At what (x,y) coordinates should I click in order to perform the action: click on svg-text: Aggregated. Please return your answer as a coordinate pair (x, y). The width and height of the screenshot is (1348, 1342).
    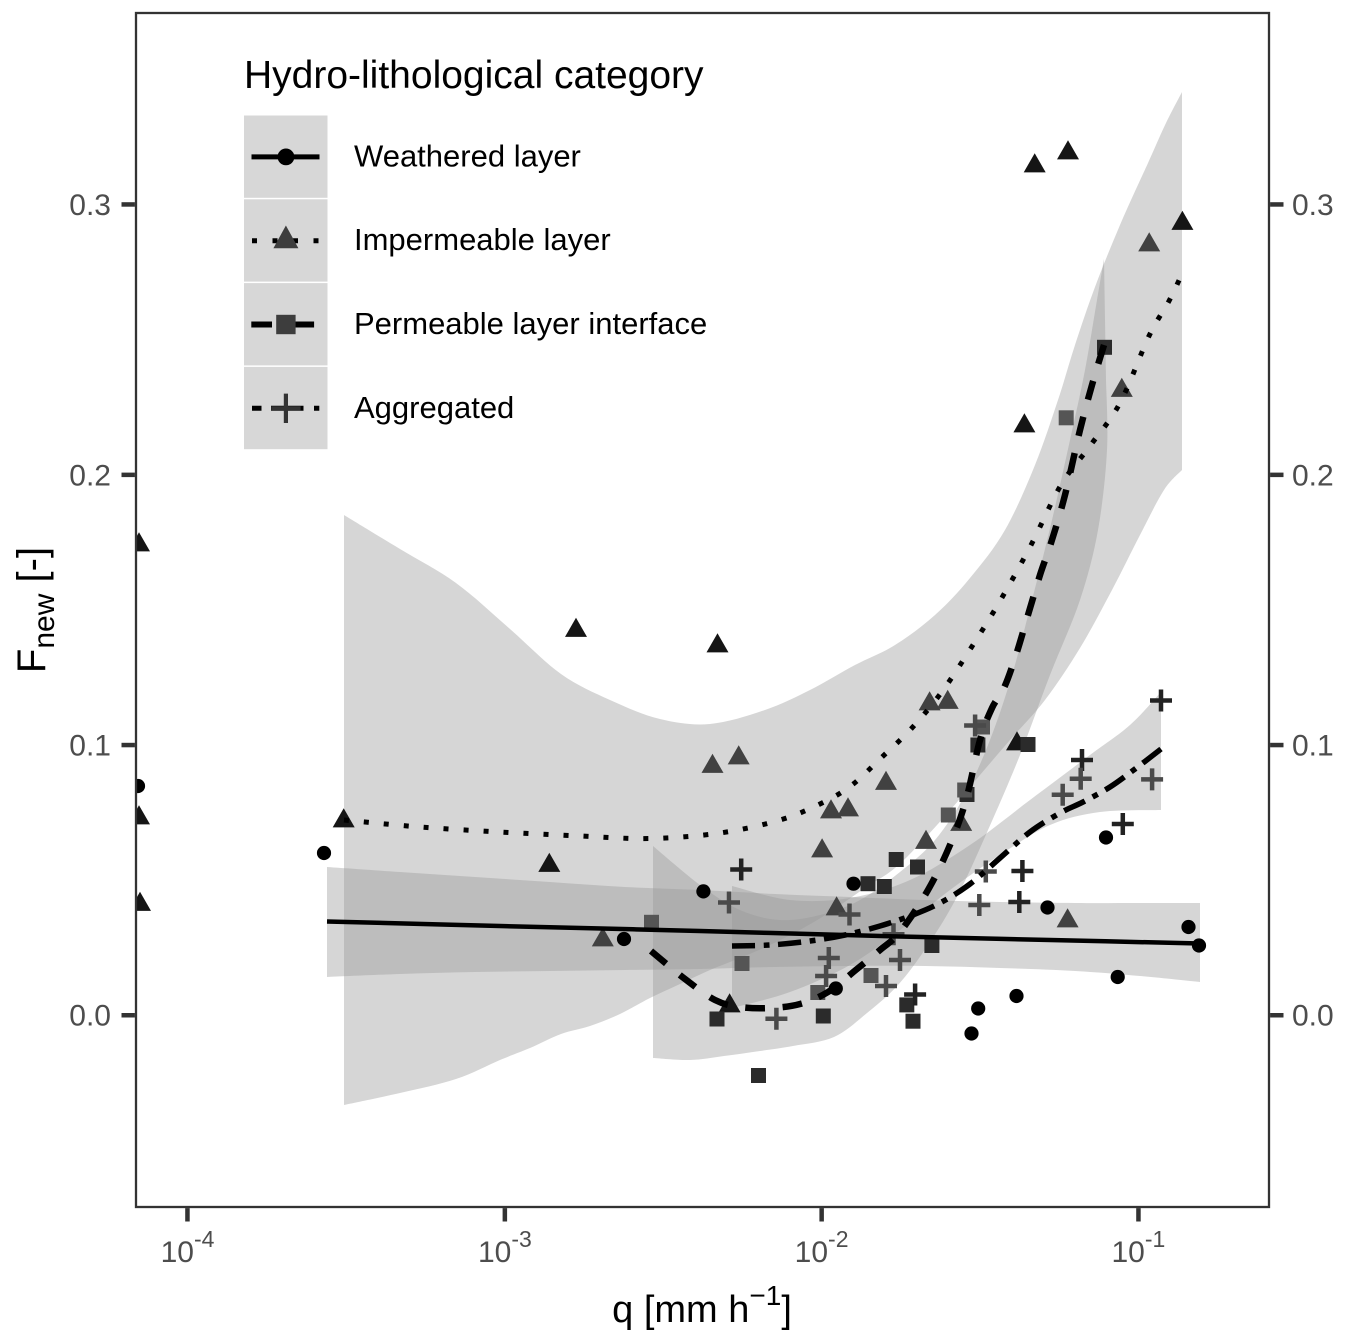
    Looking at the image, I should click on (434, 407).